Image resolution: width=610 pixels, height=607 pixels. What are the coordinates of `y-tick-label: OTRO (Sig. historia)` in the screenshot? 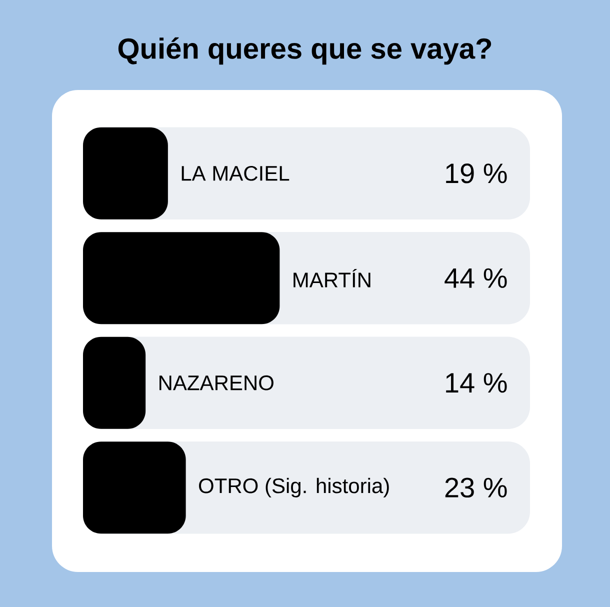 It's located at (294, 488).